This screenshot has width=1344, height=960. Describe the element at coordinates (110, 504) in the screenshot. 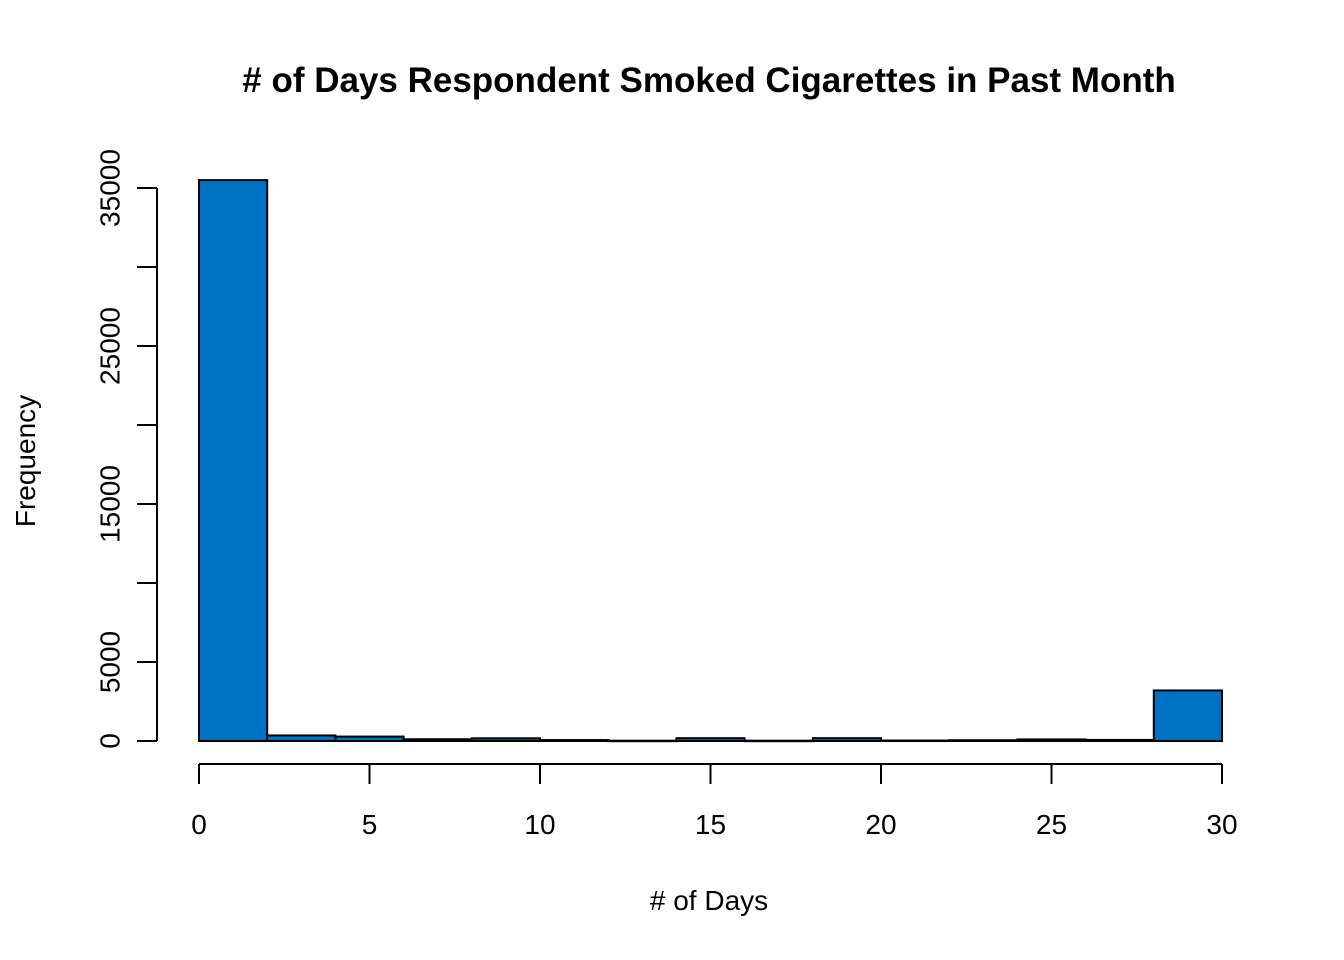

I see `y-tick-label: 15000` at that location.